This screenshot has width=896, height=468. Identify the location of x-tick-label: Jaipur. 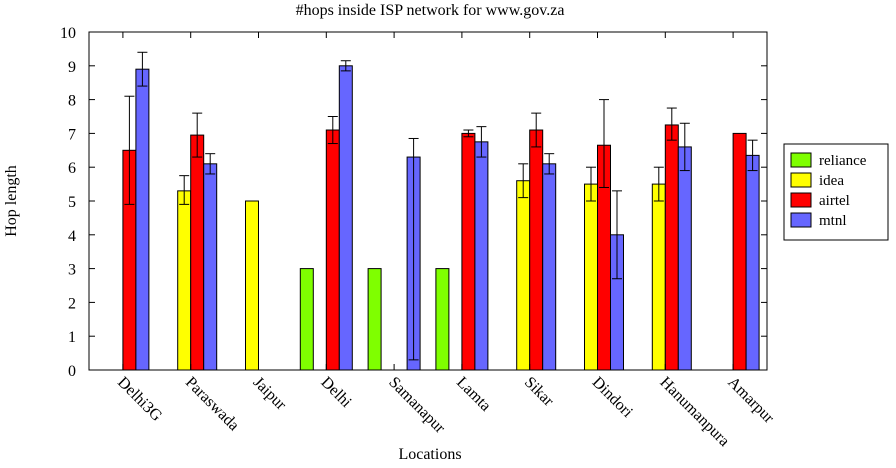
(270, 394).